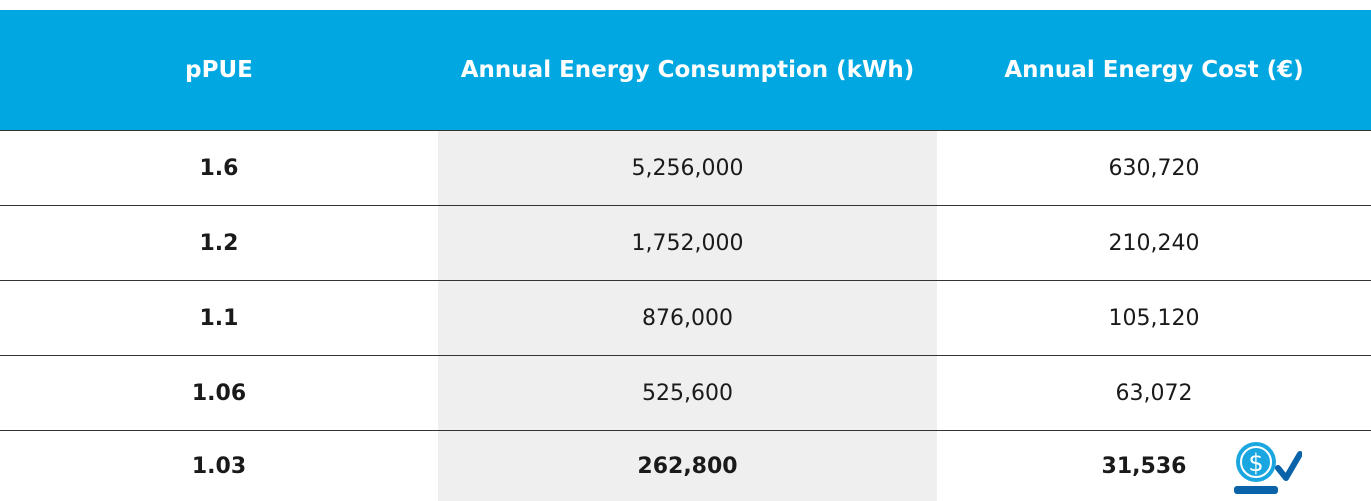 The image size is (1371, 501). Describe the element at coordinates (1144, 466) in the screenshot. I see `table-cell: 31,536` at that location.